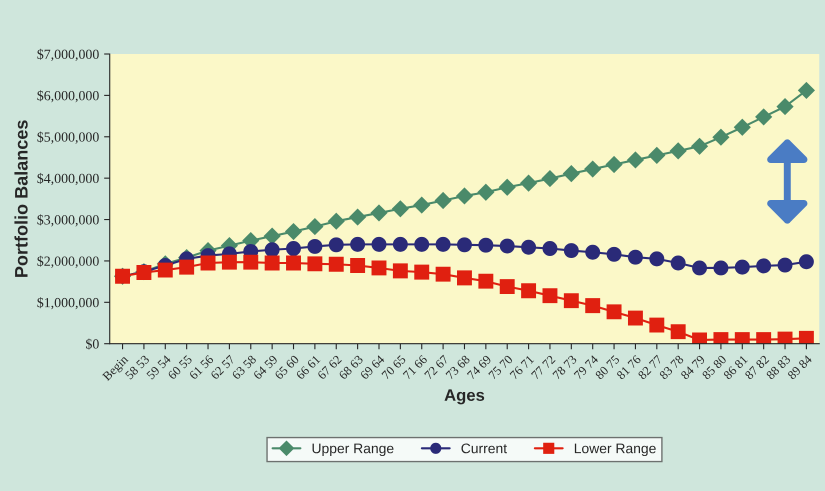 The image size is (825, 491). I want to click on y-tick-label: $7,000,000, so click(68, 54).